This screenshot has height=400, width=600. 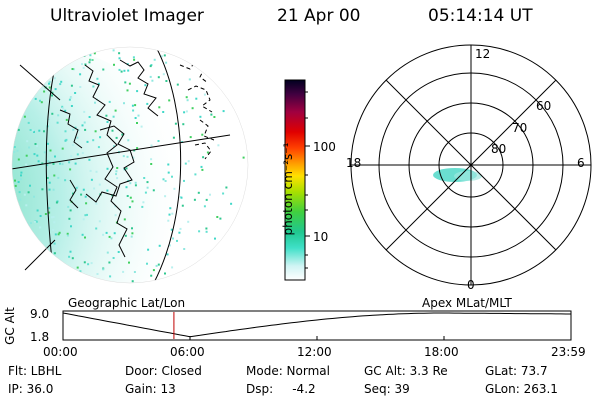 What do you see at coordinates (288, 371) in the screenshot?
I see `mode-status: Mode: Normal` at bounding box center [288, 371].